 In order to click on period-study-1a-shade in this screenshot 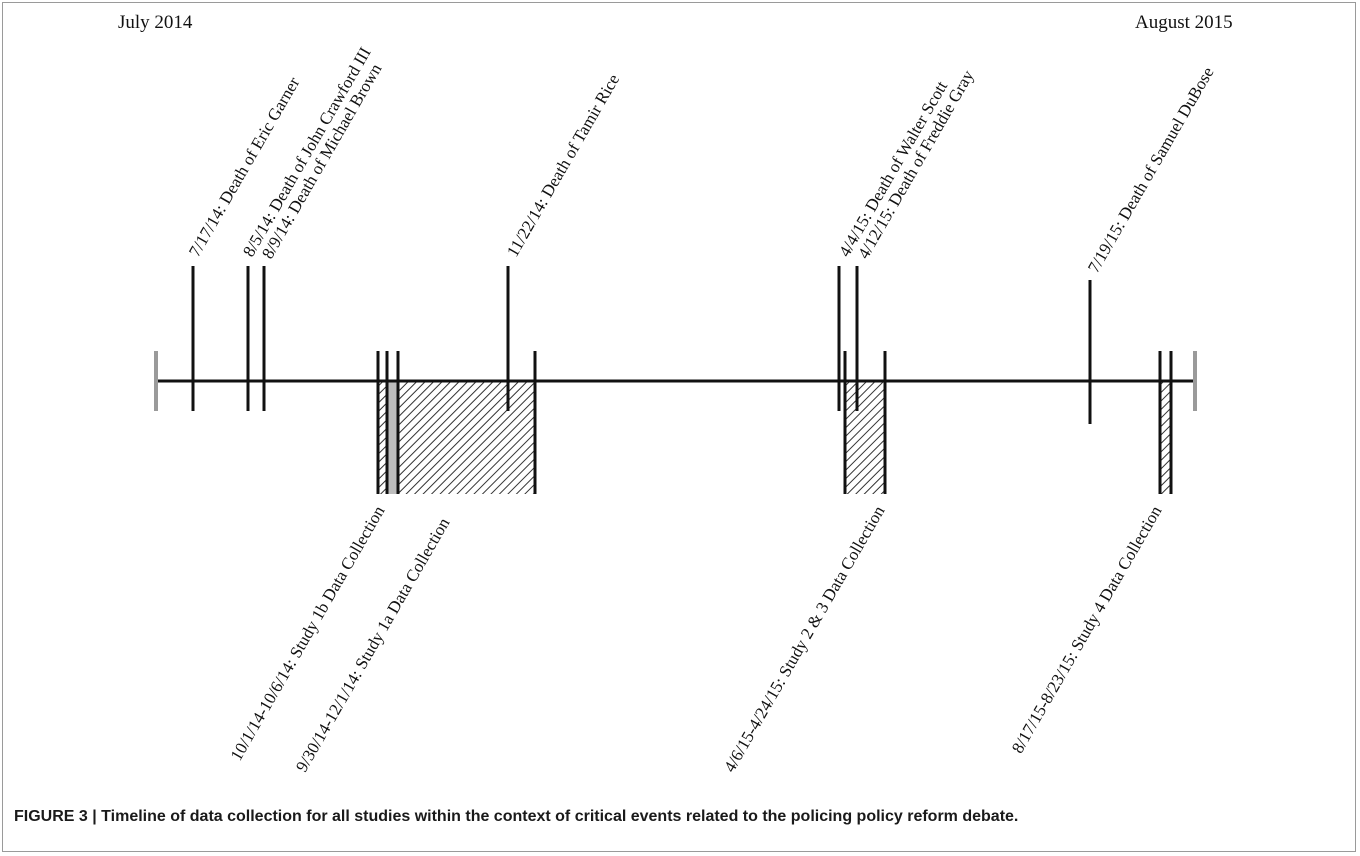, I will do `click(466, 437)`.